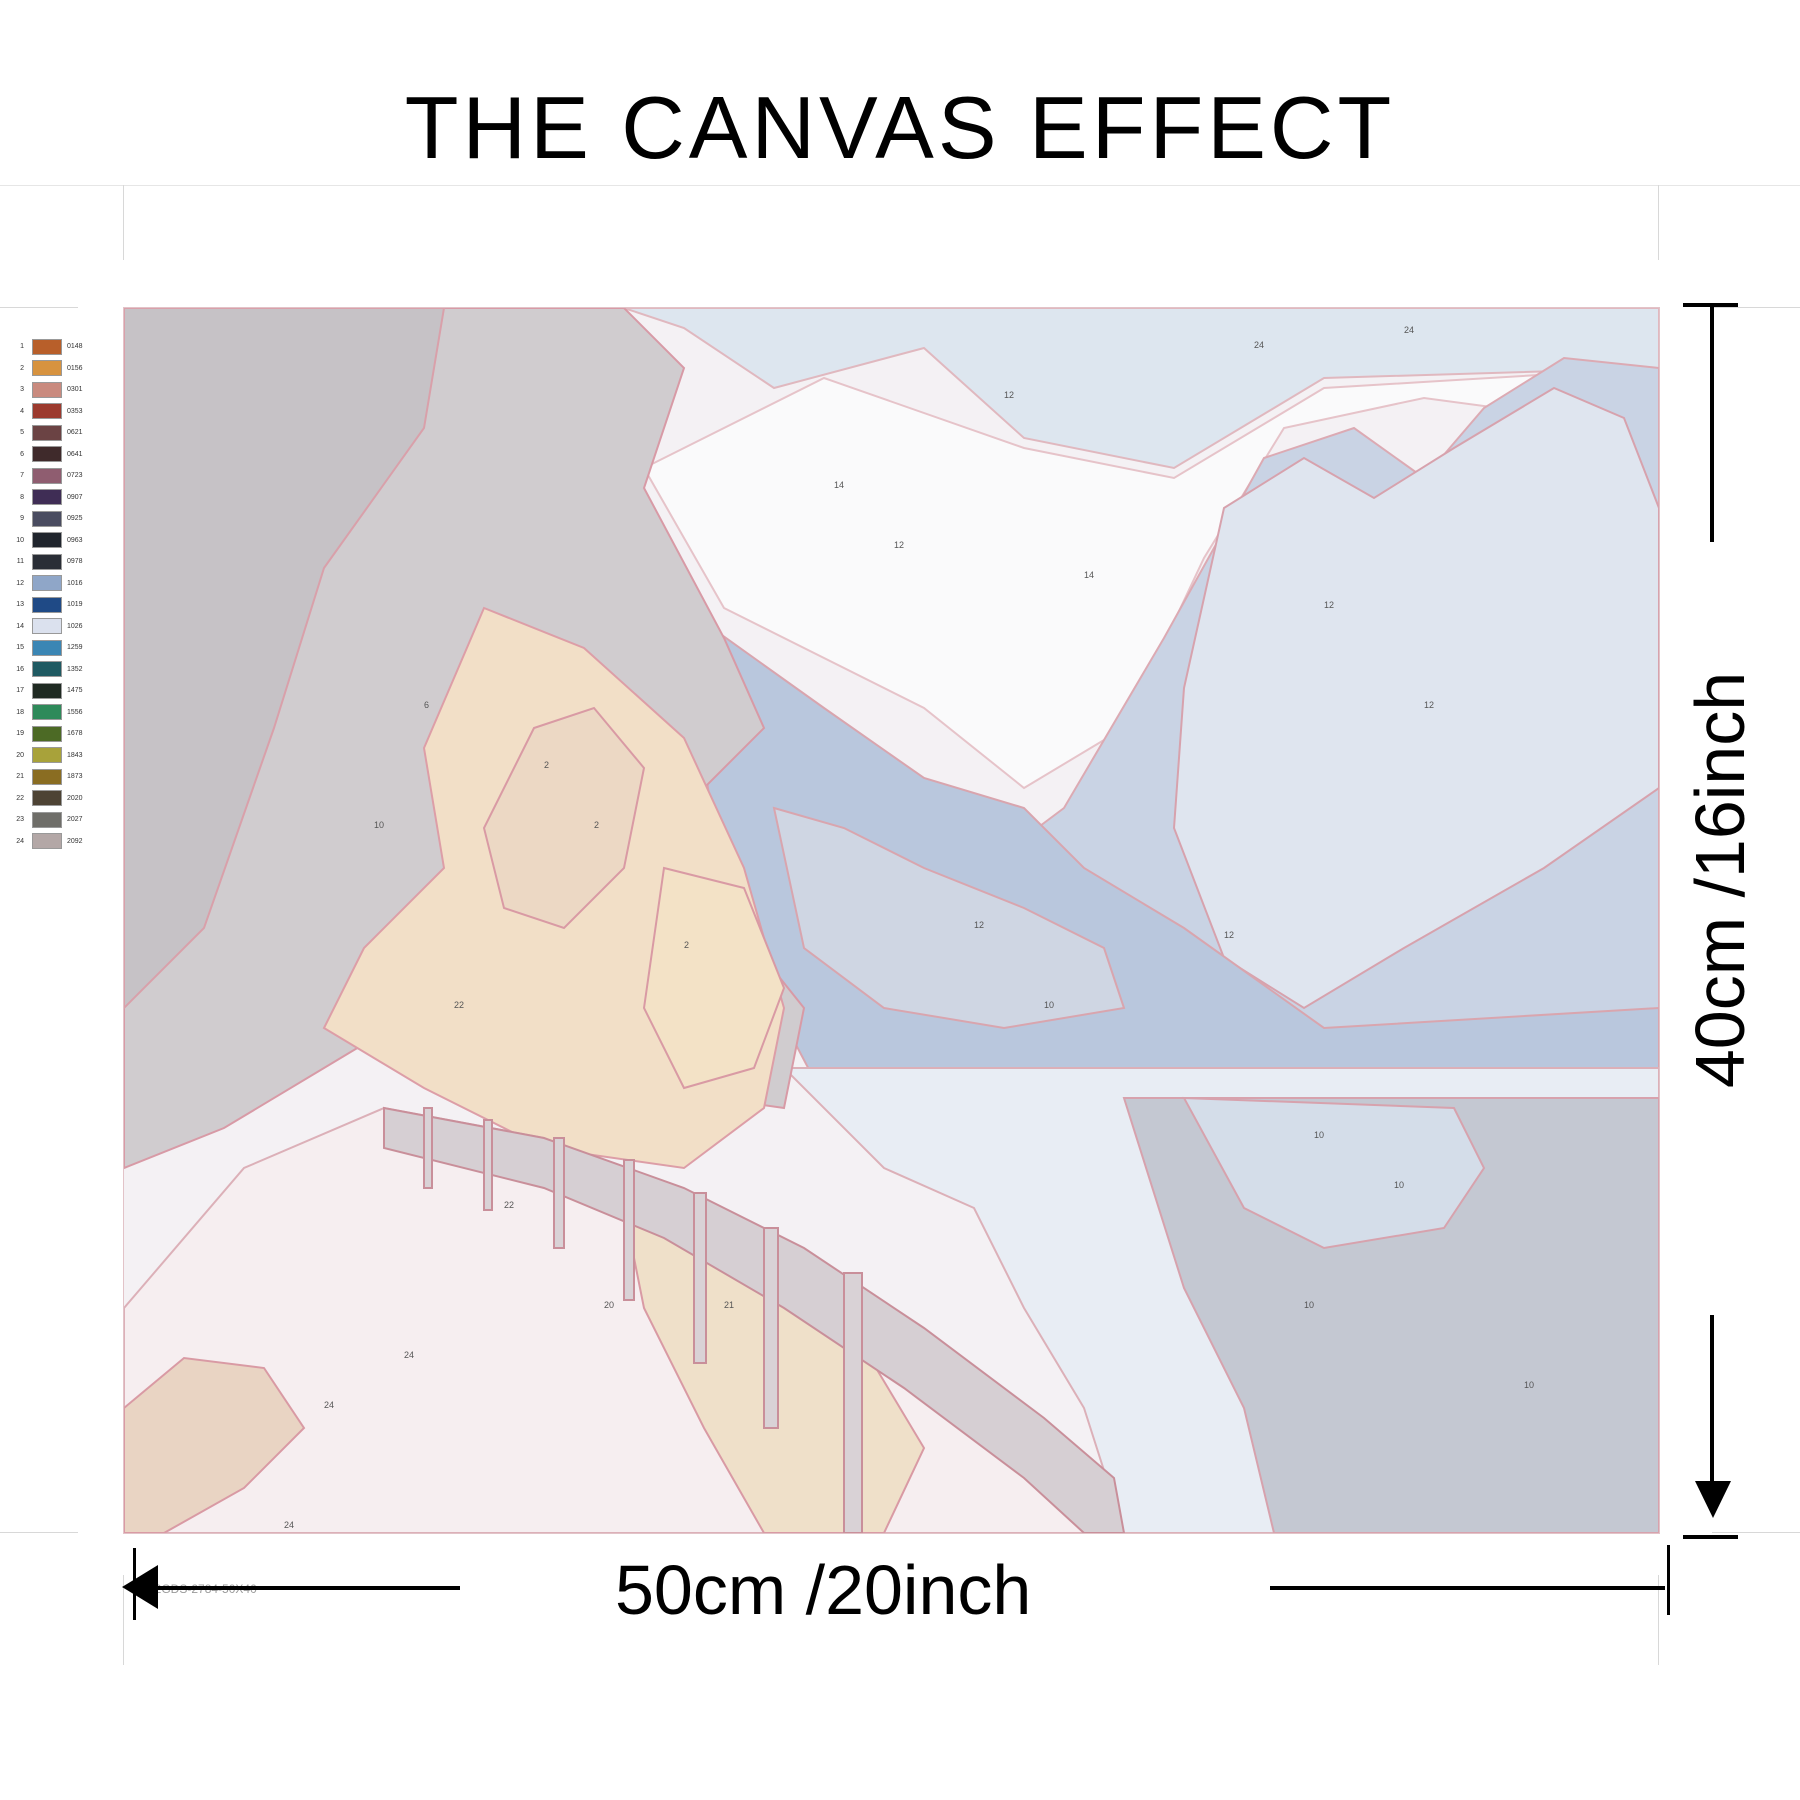 This screenshot has width=1800, height=1800. Describe the element at coordinates (1658, 1620) in the screenshot. I see `trim-line-right-lower` at that location.